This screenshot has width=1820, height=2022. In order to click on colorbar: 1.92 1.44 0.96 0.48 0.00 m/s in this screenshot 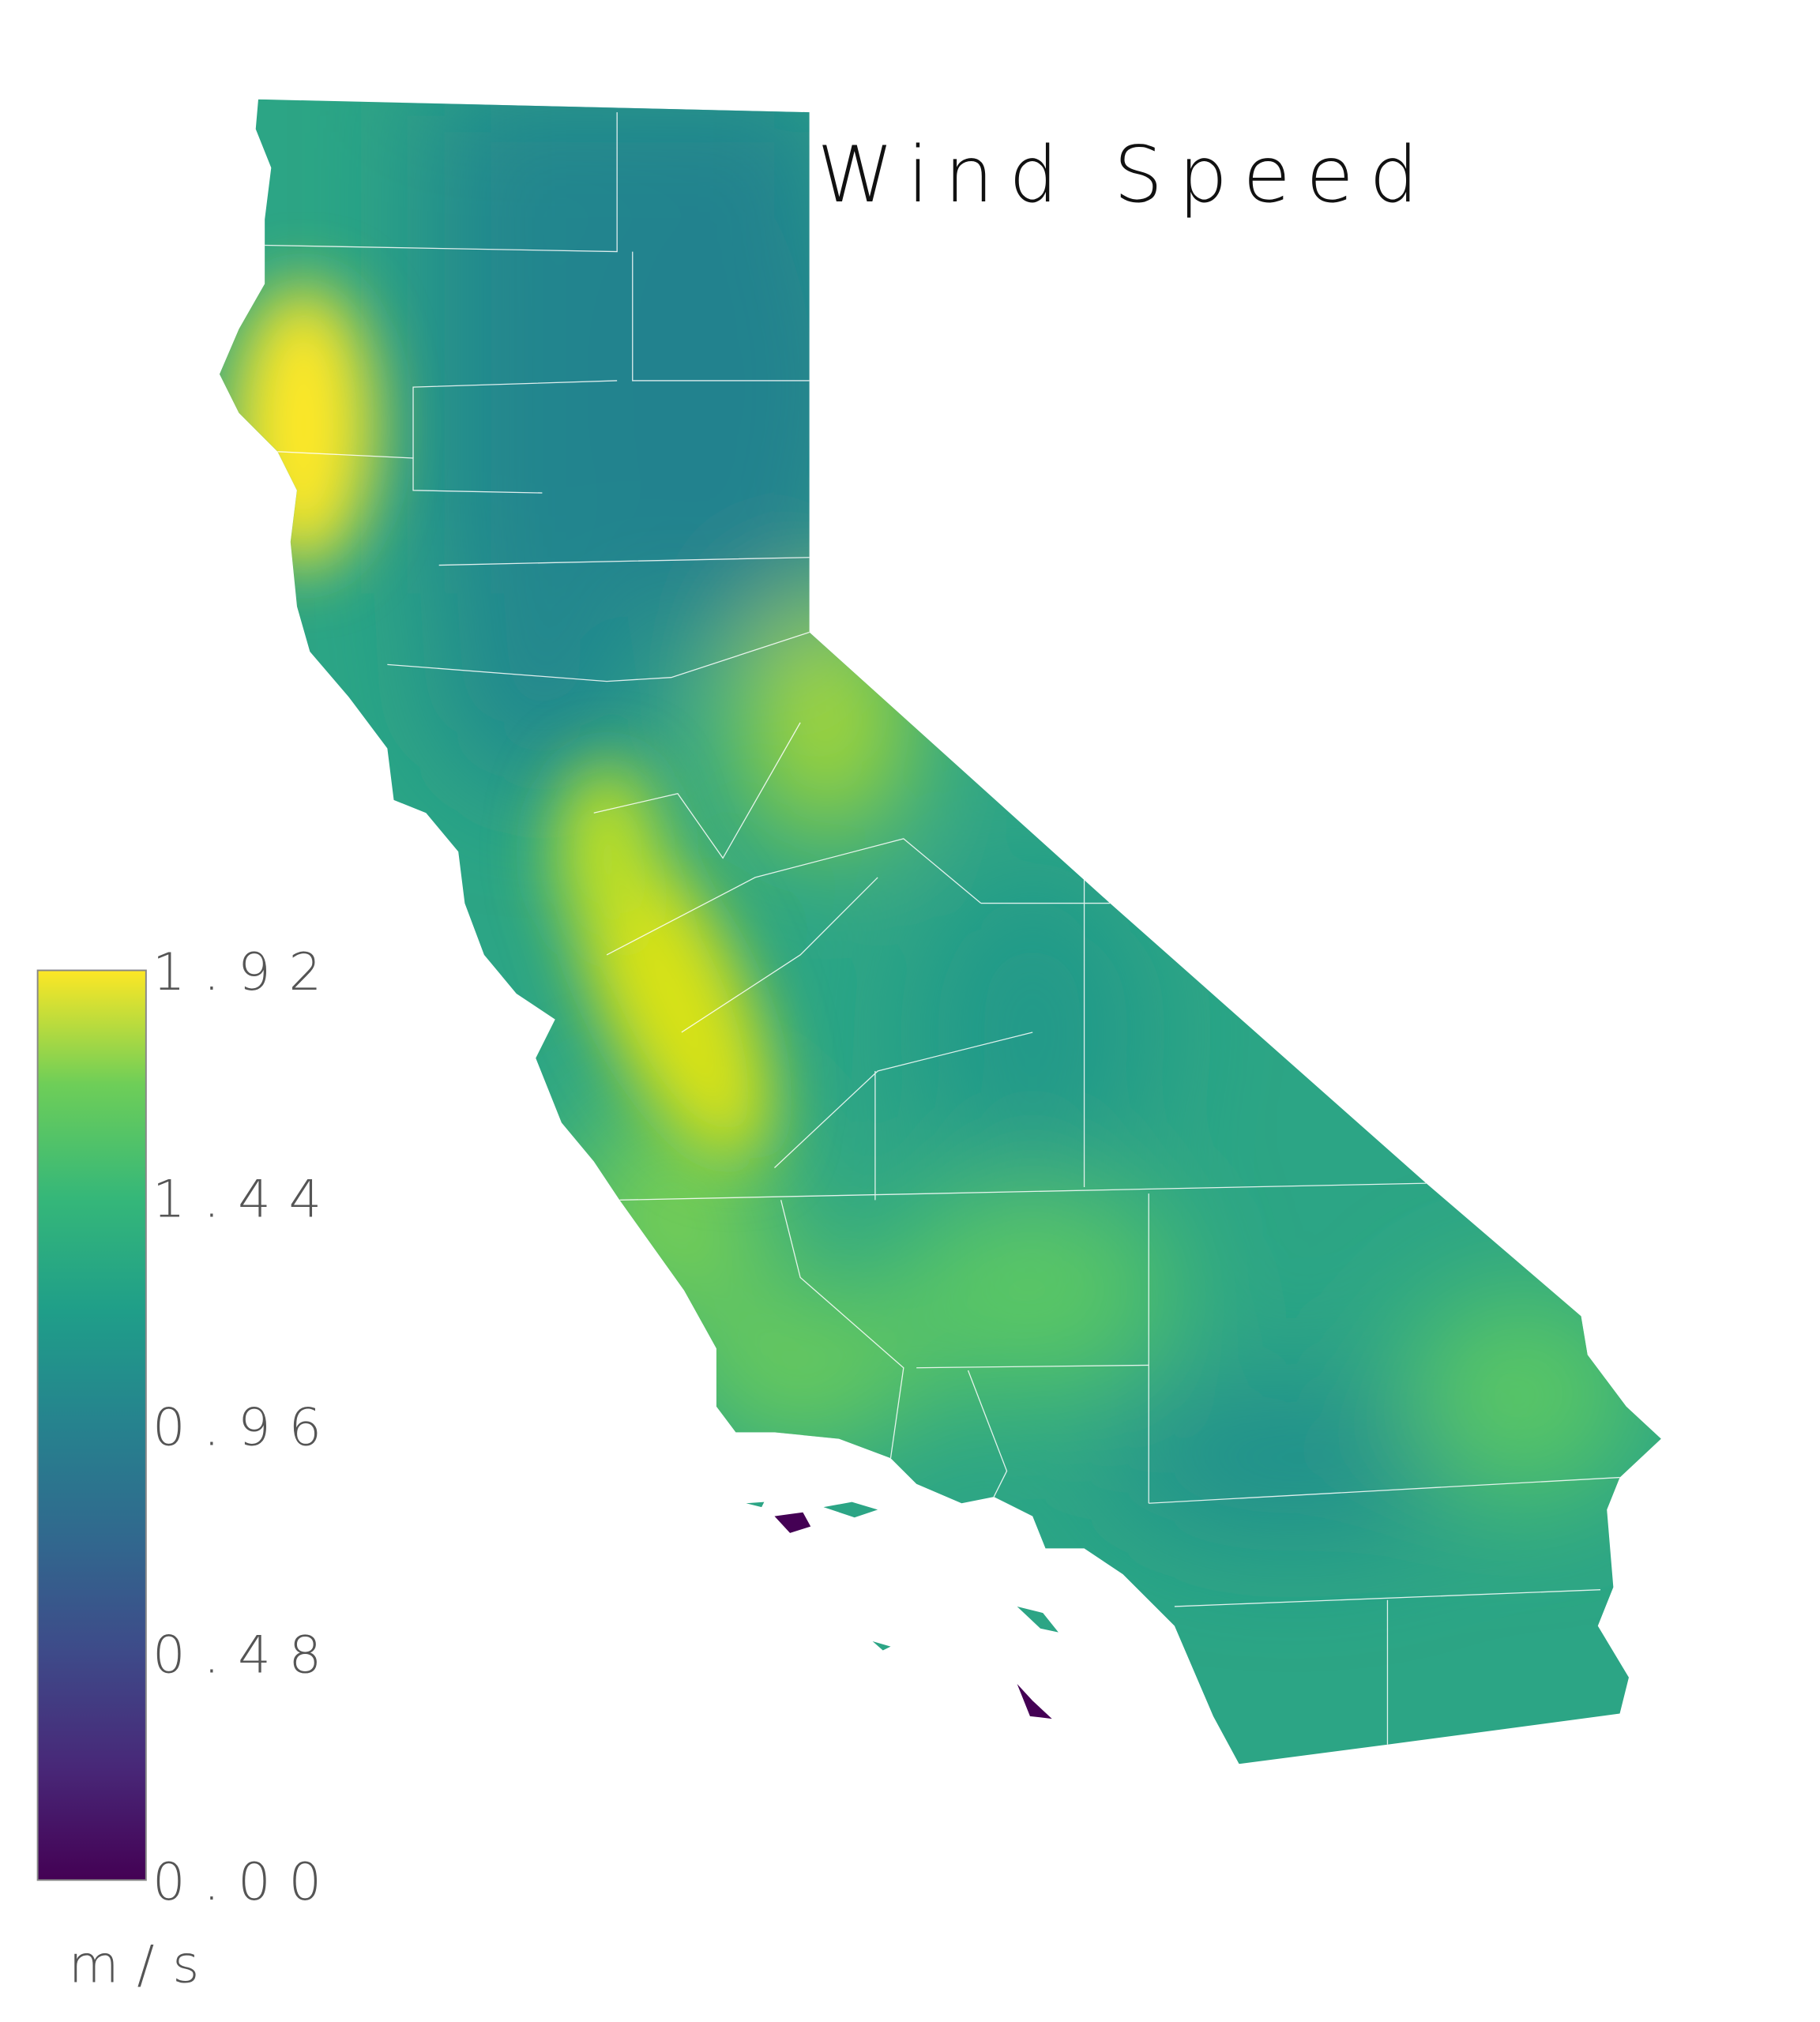, I will do `click(188, 1468)`.